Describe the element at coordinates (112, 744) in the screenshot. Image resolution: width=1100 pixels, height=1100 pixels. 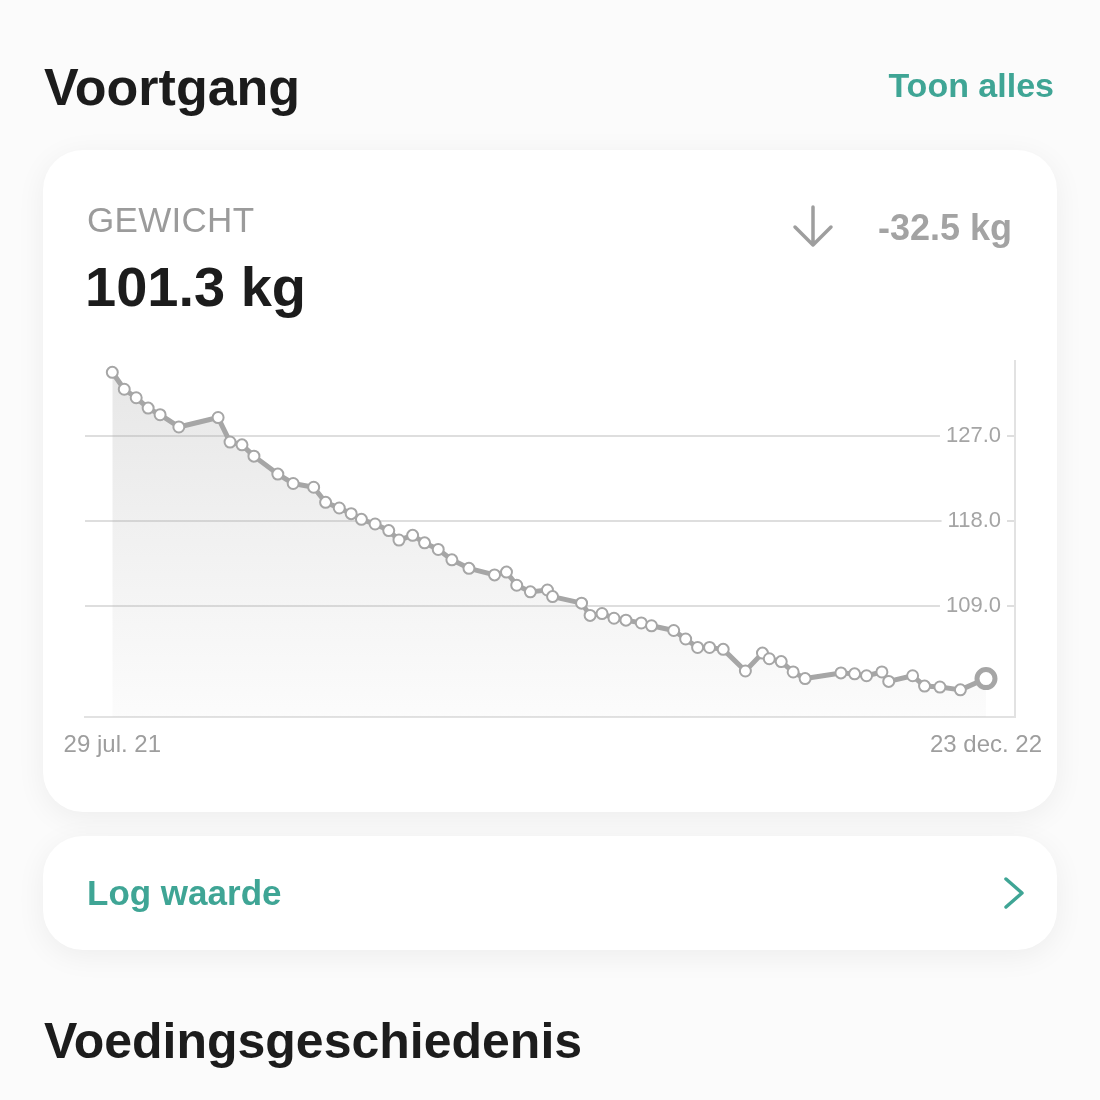
I see `x-tick-label: 29 jul. 21` at that location.